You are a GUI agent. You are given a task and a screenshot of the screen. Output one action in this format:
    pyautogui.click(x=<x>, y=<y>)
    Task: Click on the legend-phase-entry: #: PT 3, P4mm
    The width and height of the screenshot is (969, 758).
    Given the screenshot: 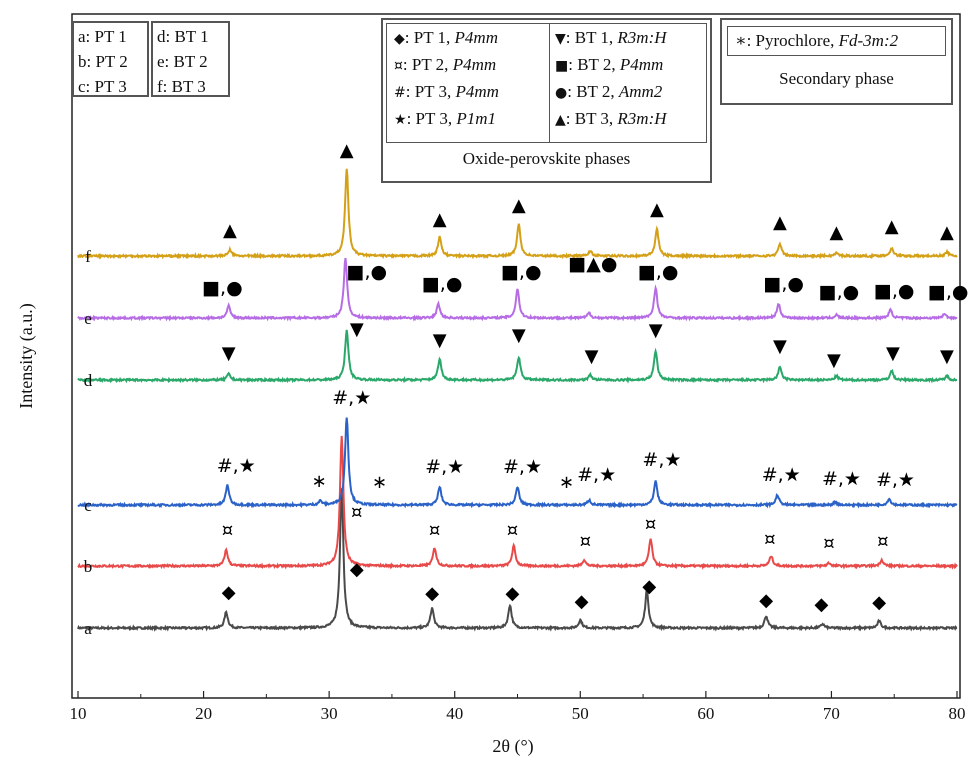 What is the action you would take?
    pyautogui.click(x=446, y=92)
    